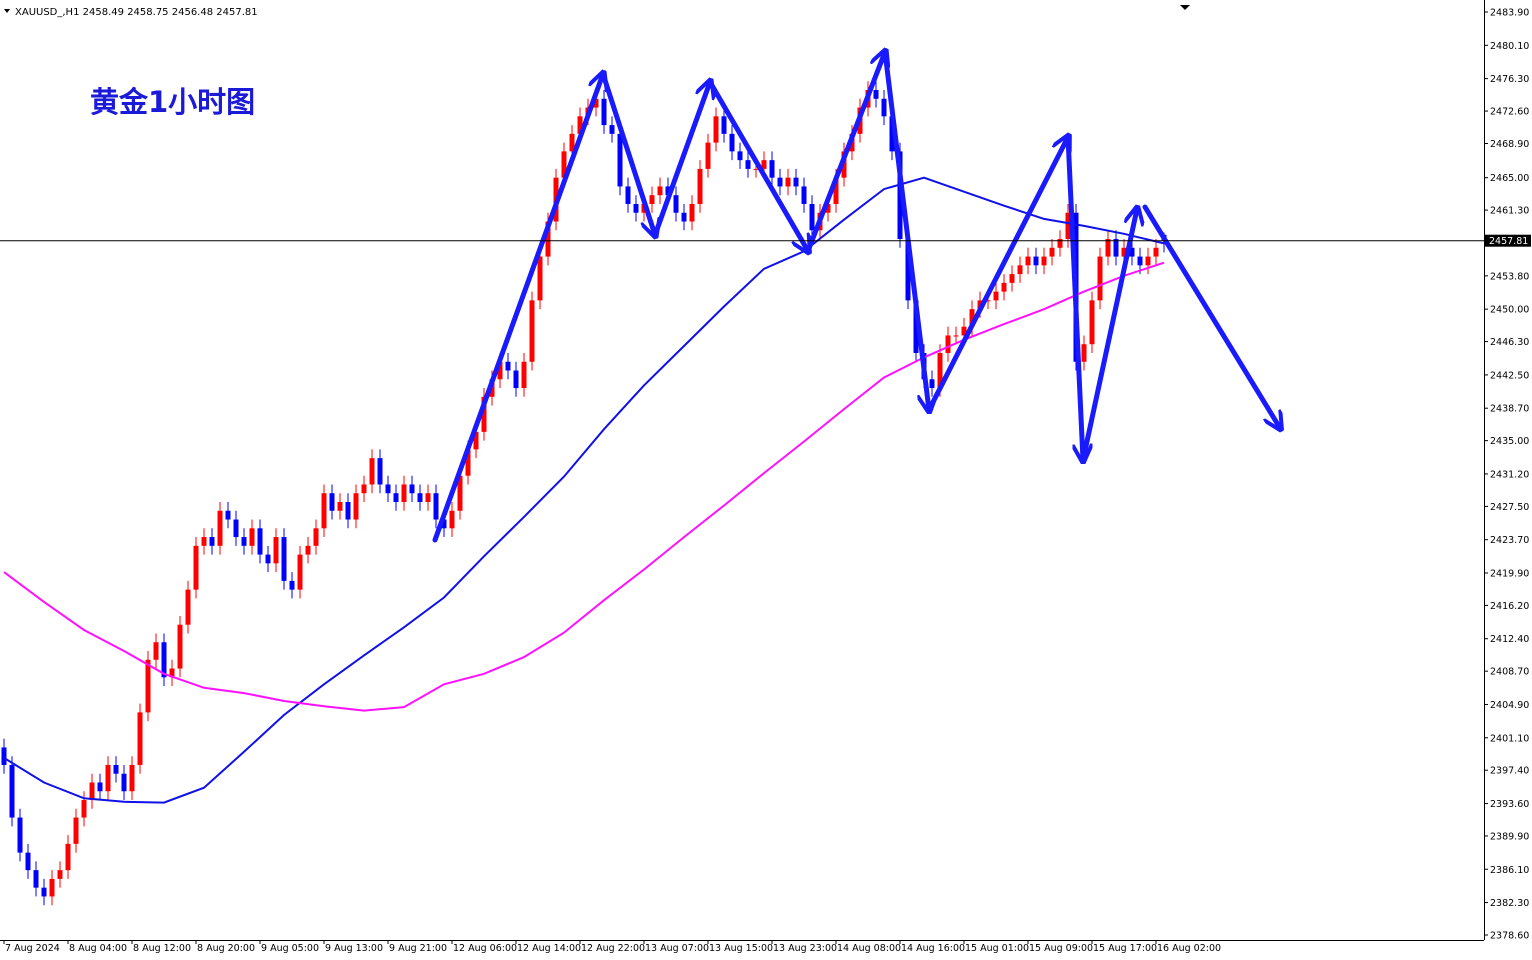  I want to click on y-tick-label: 2386.10, so click(1509, 870).